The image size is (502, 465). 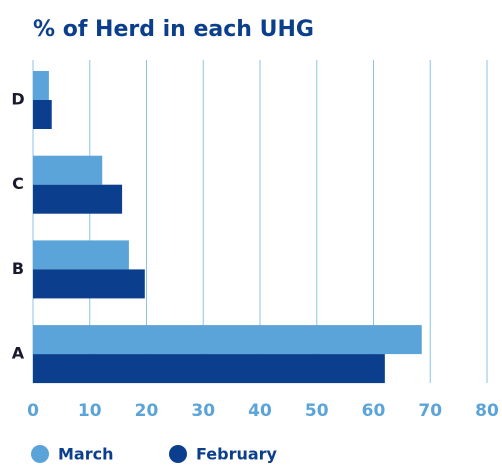 What do you see at coordinates (237, 454) in the screenshot?
I see `legend-label: February` at bounding box center [237, 454].